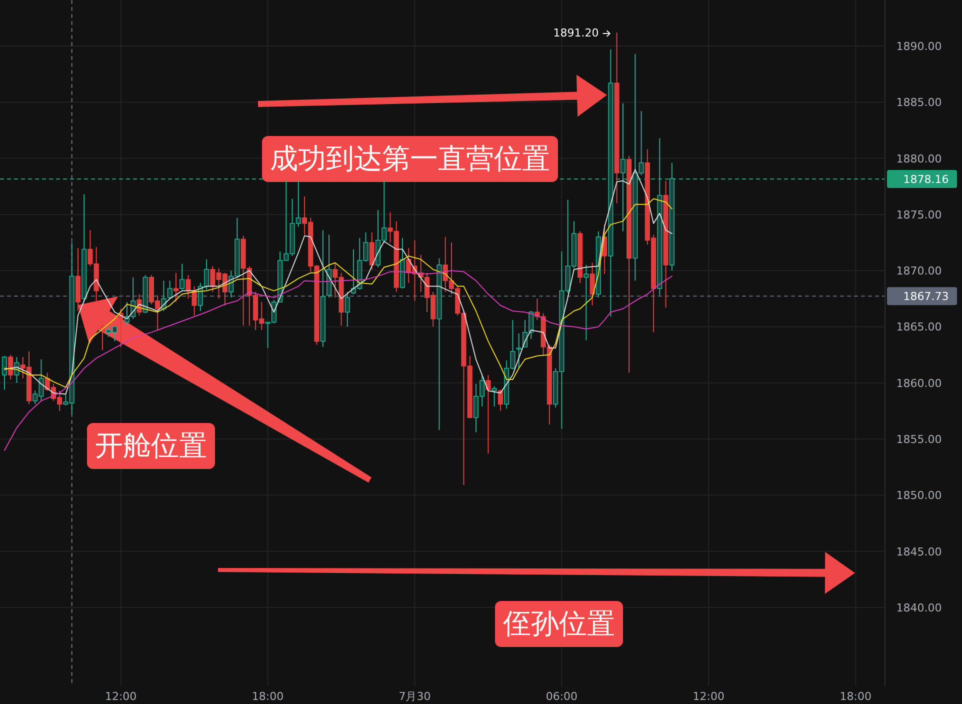  Describe the element at coordinates (926, 179) in the screenshot. I see `ref-line-label: 1878.16` at that location.